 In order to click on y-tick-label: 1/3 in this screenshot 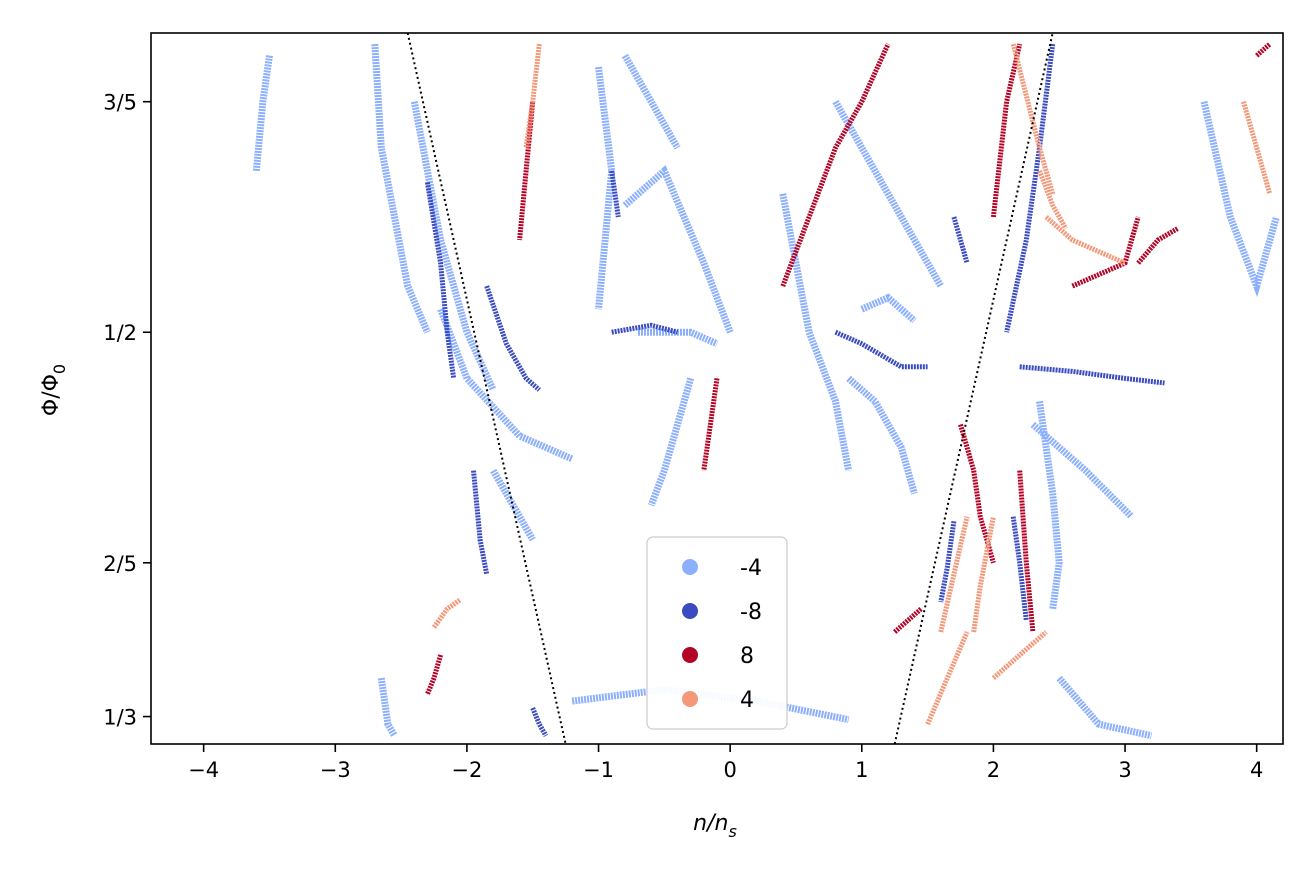, I will do `click(120, 718)`.